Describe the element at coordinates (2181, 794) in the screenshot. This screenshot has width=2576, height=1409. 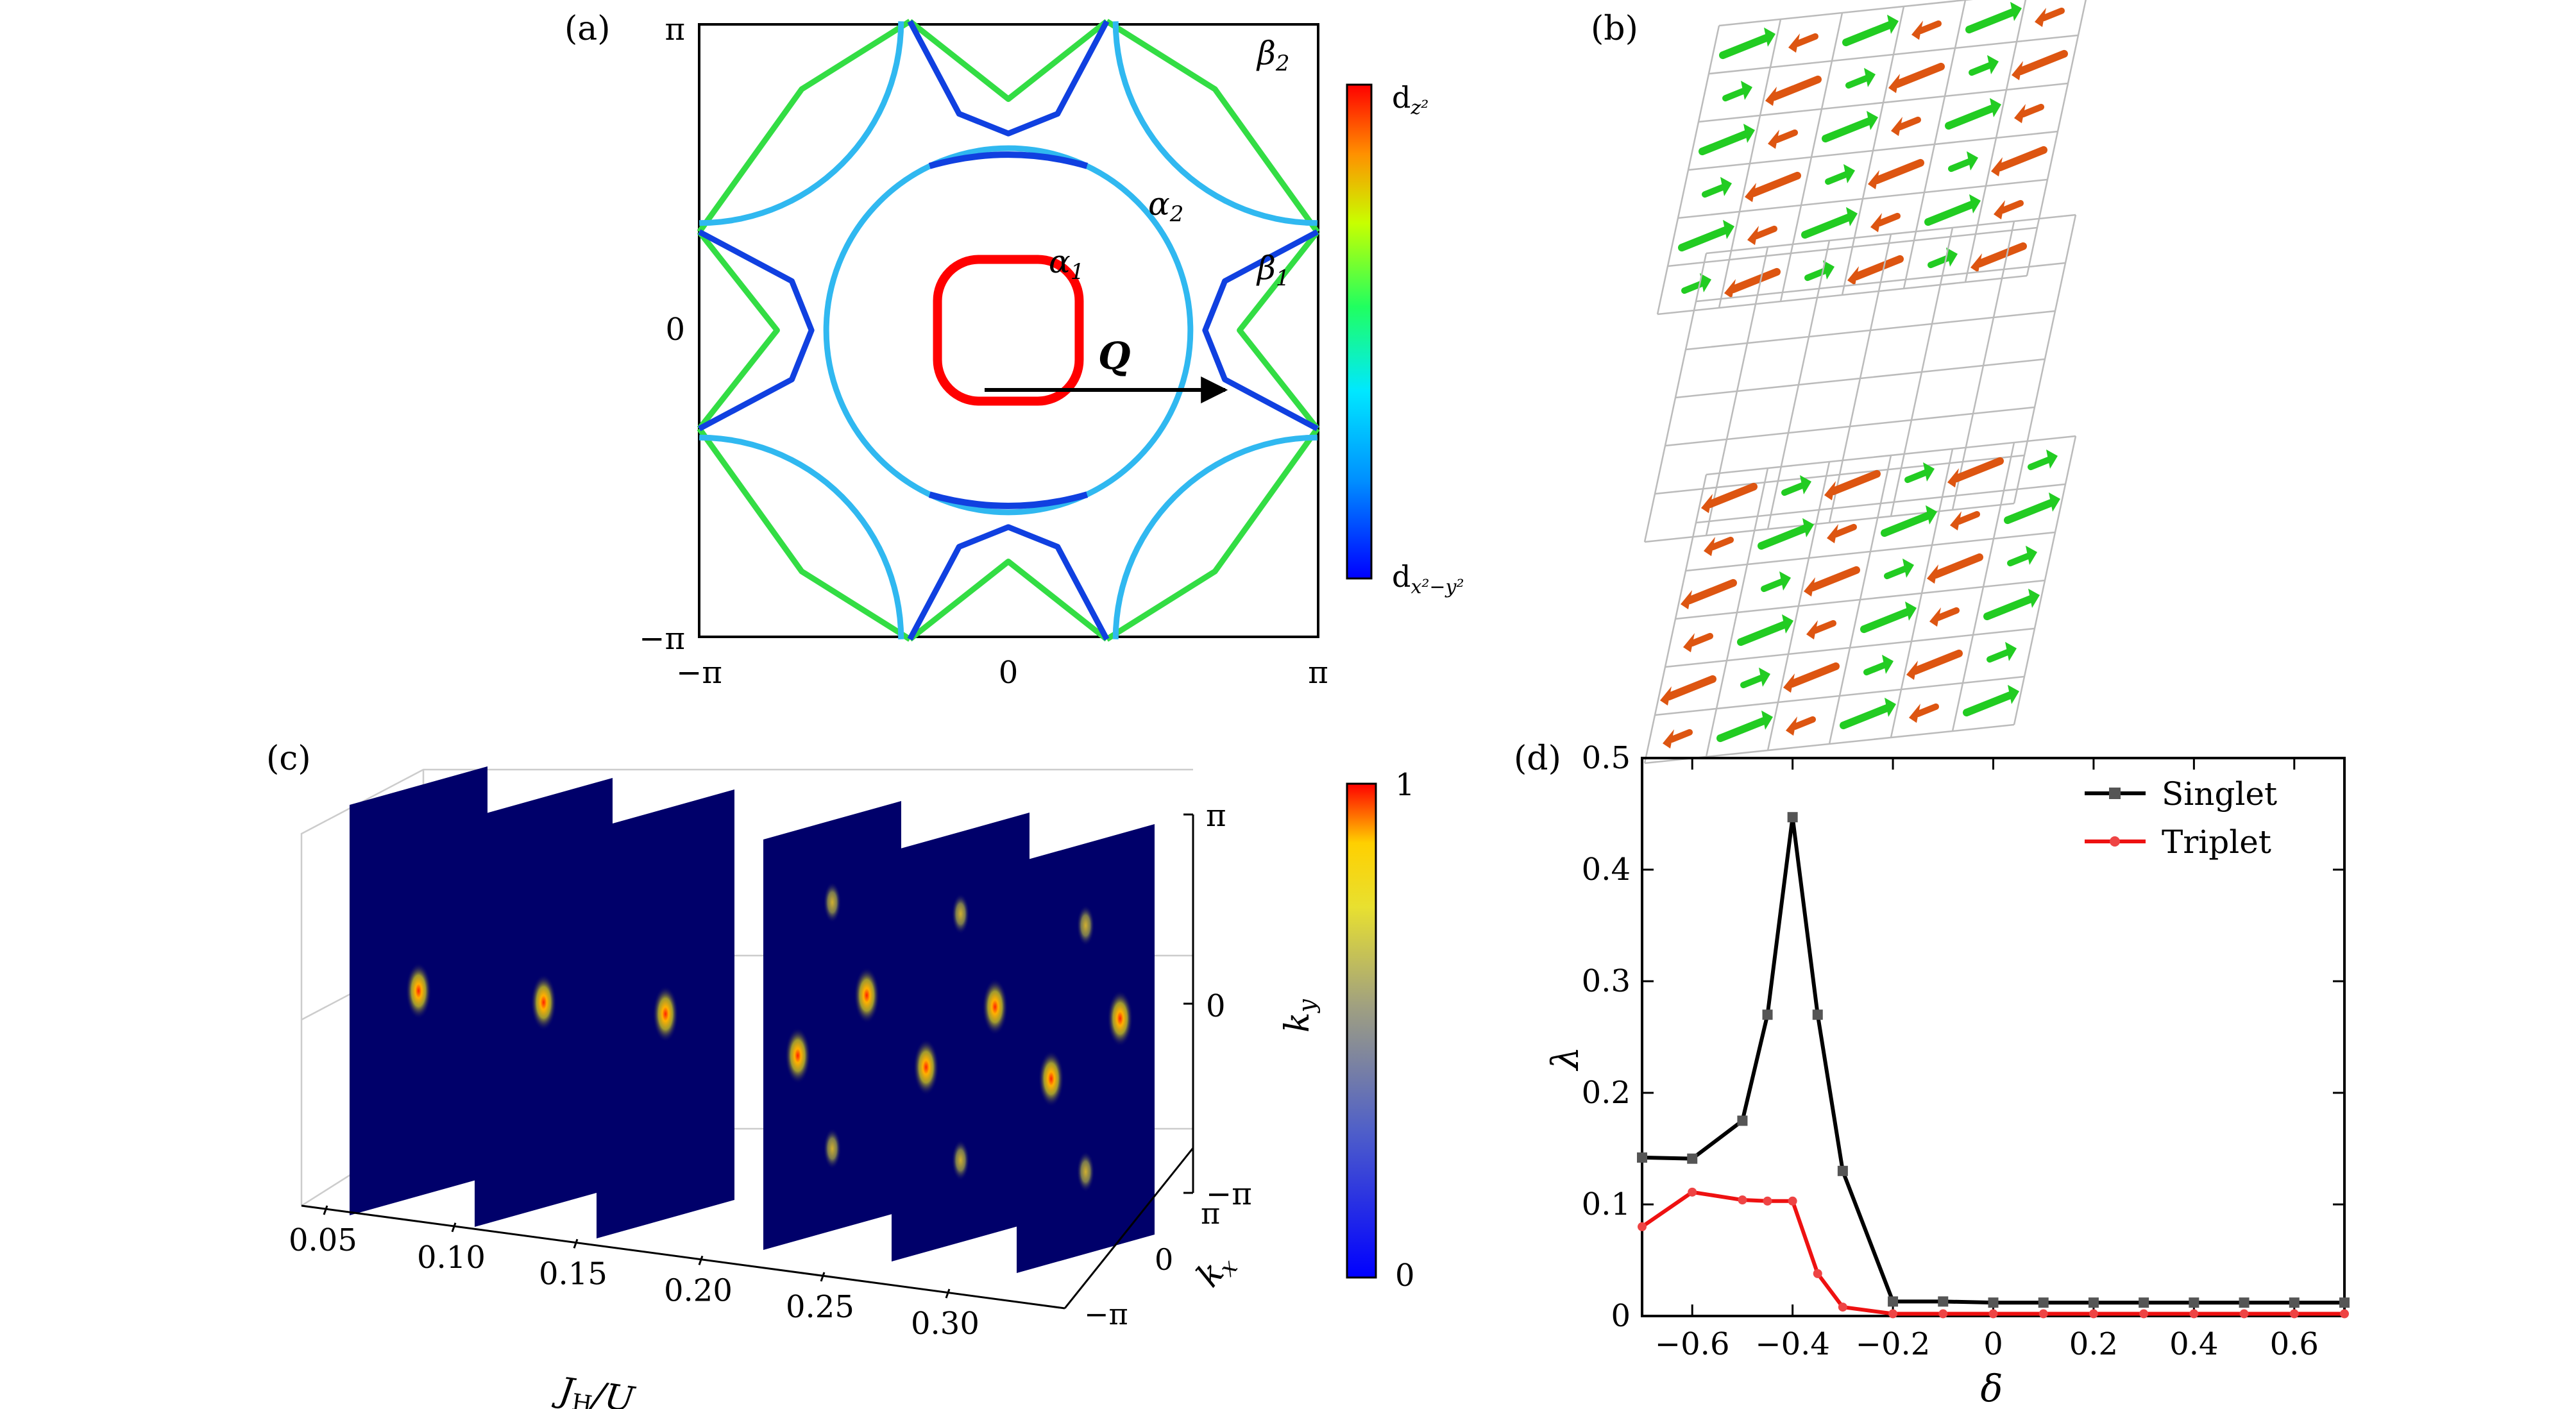
I see `legend-singlet: Singlet` at that location.